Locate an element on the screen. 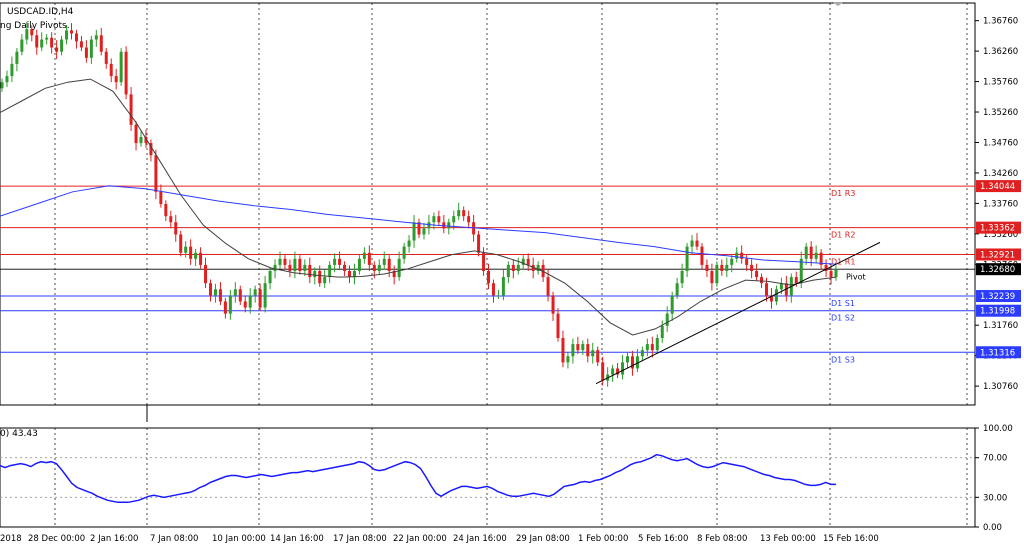 The image size is (1024, 548). rsi-tick-label: 70.00 is located at coordinates (995, 459).